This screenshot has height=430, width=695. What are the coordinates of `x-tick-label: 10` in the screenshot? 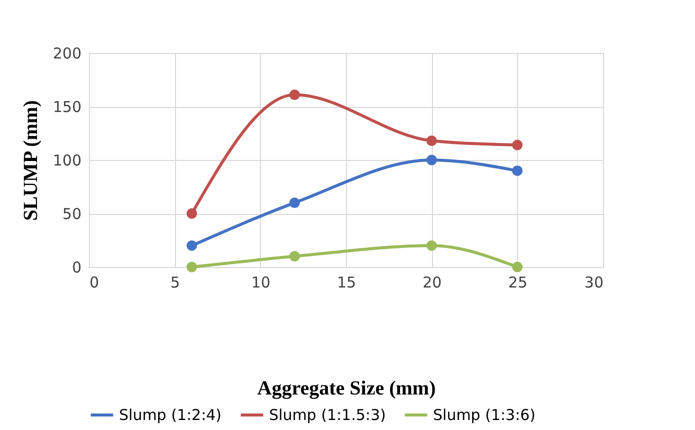 It's located at (260, 283).